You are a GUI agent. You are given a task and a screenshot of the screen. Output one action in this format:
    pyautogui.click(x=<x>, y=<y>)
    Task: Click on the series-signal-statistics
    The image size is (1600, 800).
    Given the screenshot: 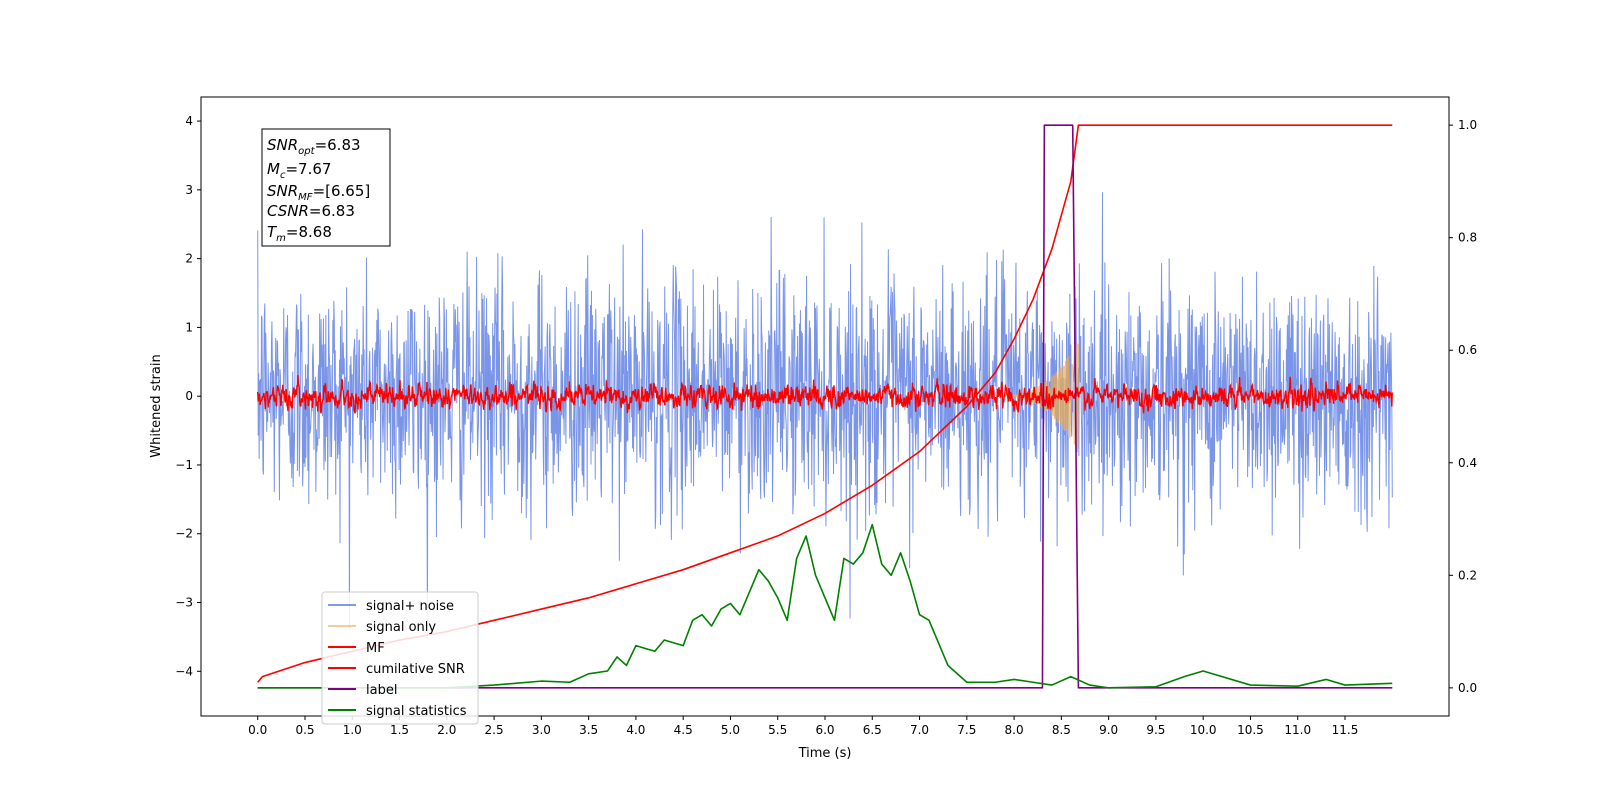 What is the action you would take?
    pyautogui.click(x=825, y=606)
    